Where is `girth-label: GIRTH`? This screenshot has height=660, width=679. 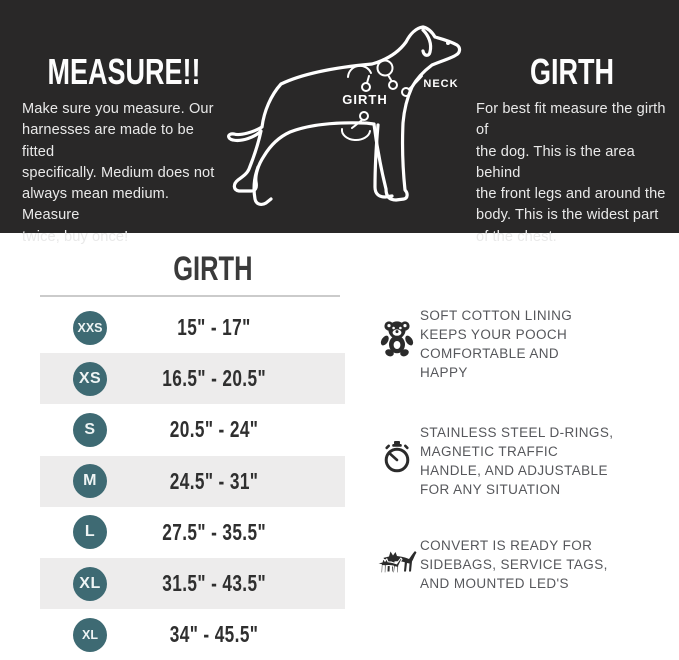
girth-label: GIRTH is located at coordinates (364, 99).